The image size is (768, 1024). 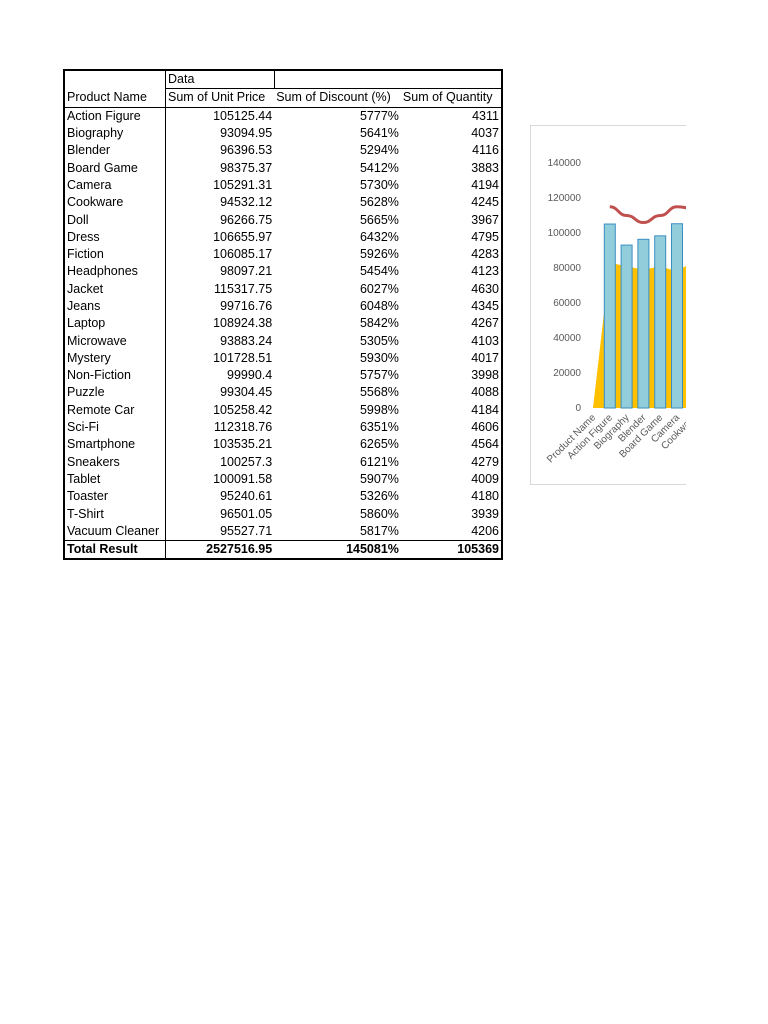 I want to click on table-cell: 5454%, so click(x=379, y=271).